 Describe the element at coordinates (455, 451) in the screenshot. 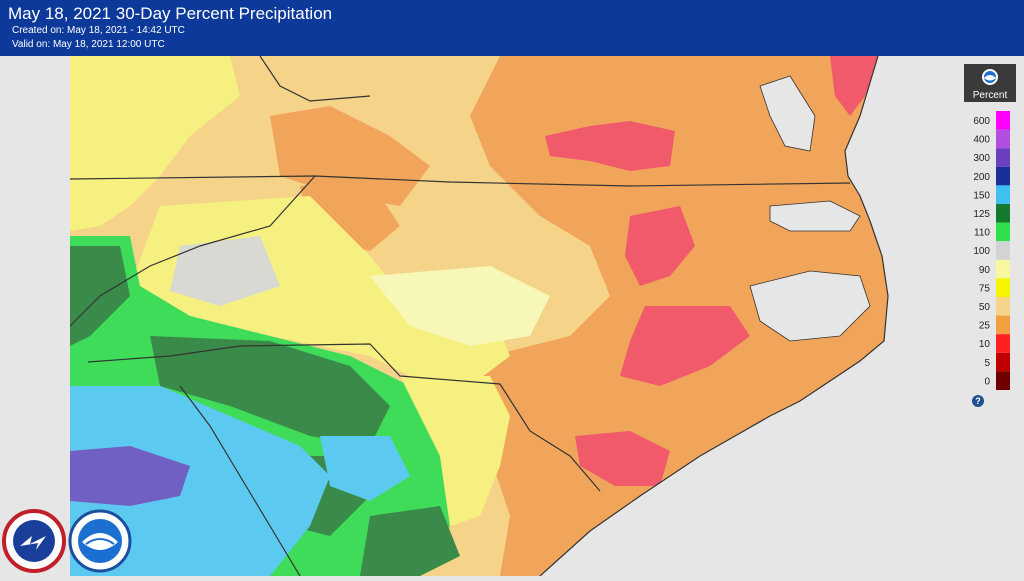

I see `zone-near-border` at that location.